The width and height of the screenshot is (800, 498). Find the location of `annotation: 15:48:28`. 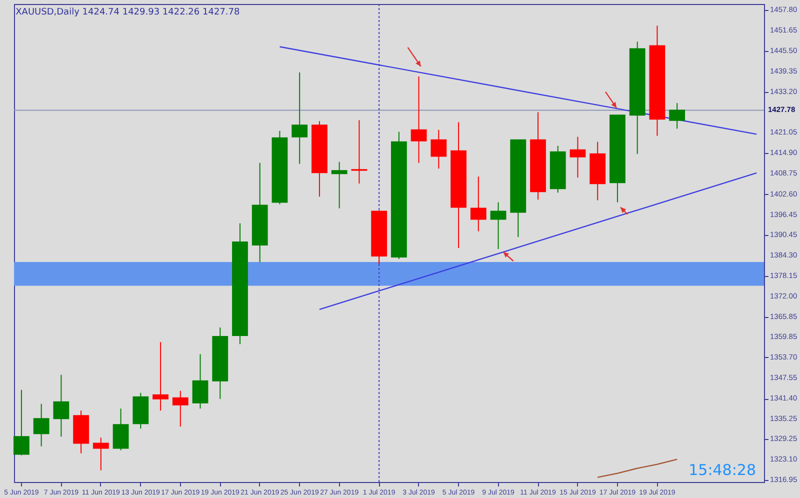

annotation: 15:48:28 is located at coordinates (722, 470).